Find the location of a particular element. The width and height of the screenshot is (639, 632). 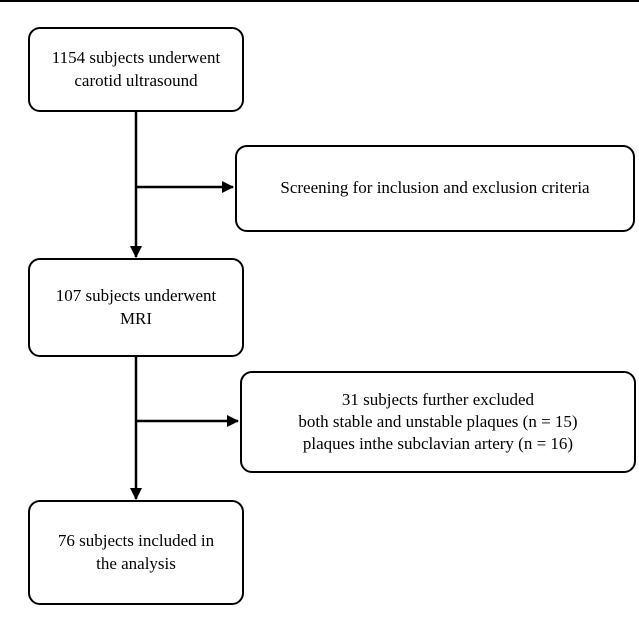

step3-line-1: 76 subjects included in is located at coordinates (136, 541).